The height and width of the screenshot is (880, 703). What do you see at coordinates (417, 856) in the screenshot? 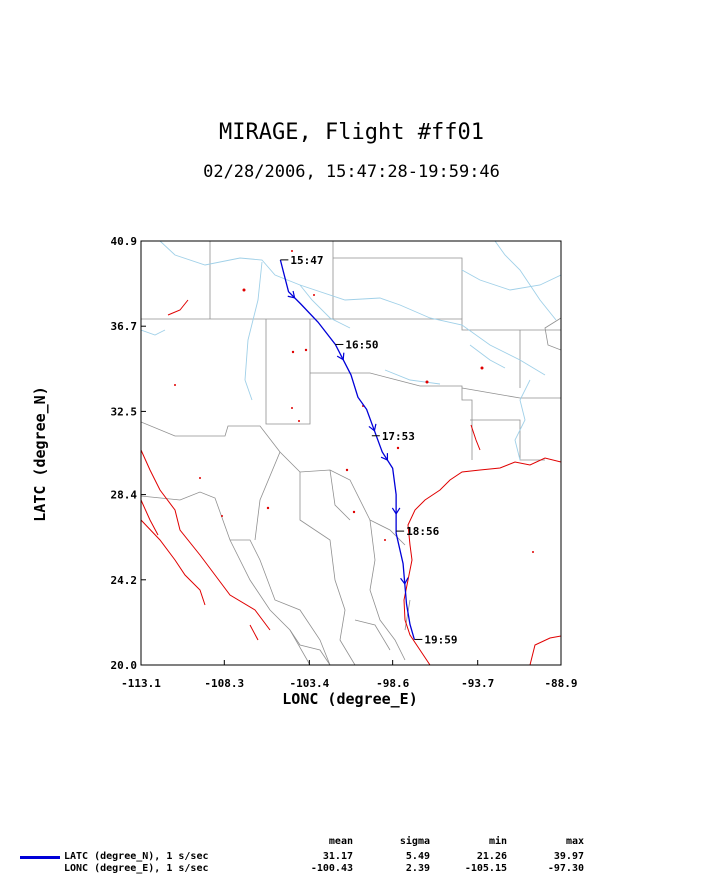
I see `legend-sigma: 5.49` at bounding box center [417, 856].